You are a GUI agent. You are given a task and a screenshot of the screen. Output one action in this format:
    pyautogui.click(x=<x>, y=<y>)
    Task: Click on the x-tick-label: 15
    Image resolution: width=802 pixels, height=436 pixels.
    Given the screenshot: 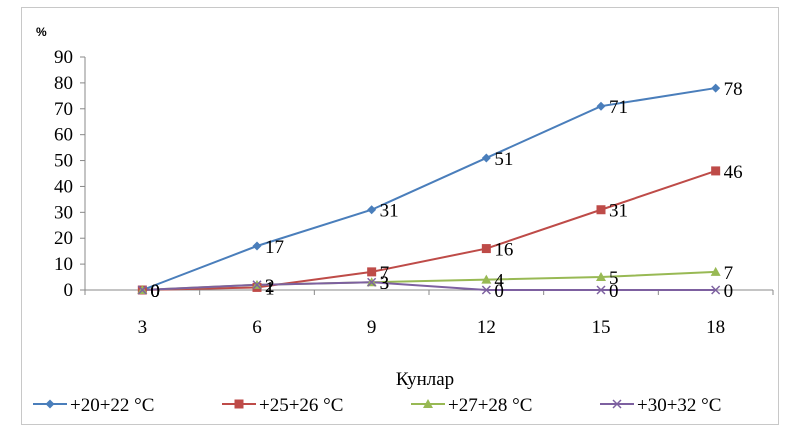 What is the action you would take?
    pyautogui.click(x=601, y=327)
    